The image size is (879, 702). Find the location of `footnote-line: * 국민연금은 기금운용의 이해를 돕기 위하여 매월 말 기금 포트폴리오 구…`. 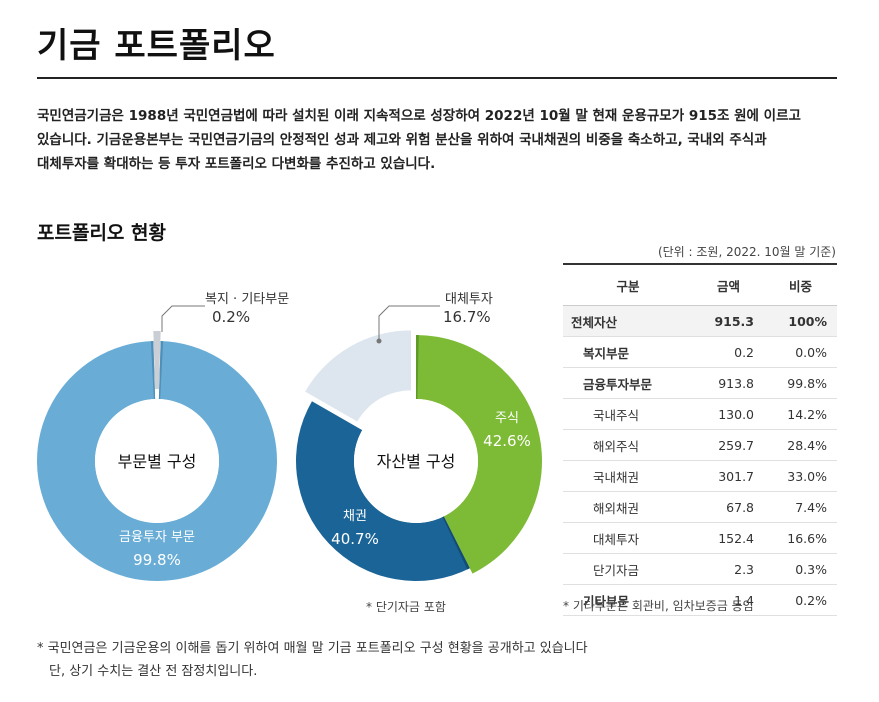

footnote-line: * 국민연금은 기금운용의 이해를 돕기 위하여 매월 말 기금 포트폴리오 구… is located at coordinates (312, 648).